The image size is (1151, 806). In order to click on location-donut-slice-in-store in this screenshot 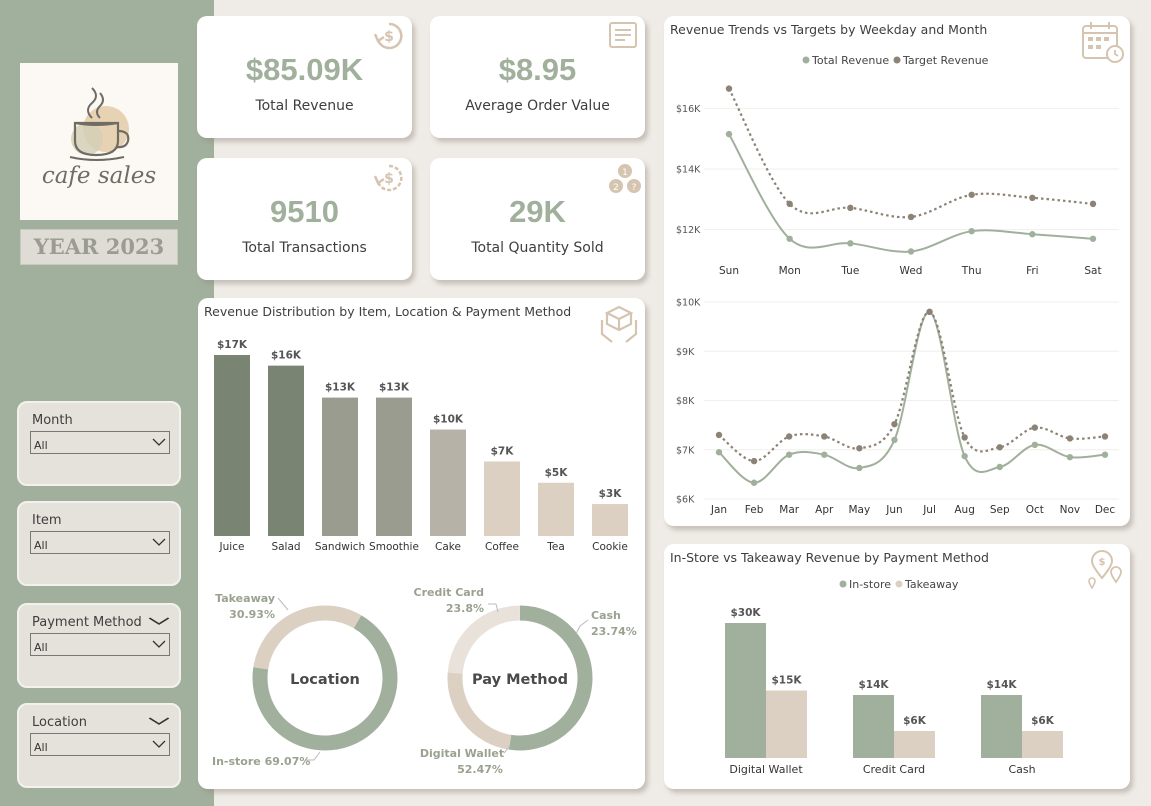, I will do `click(325, 683)`.